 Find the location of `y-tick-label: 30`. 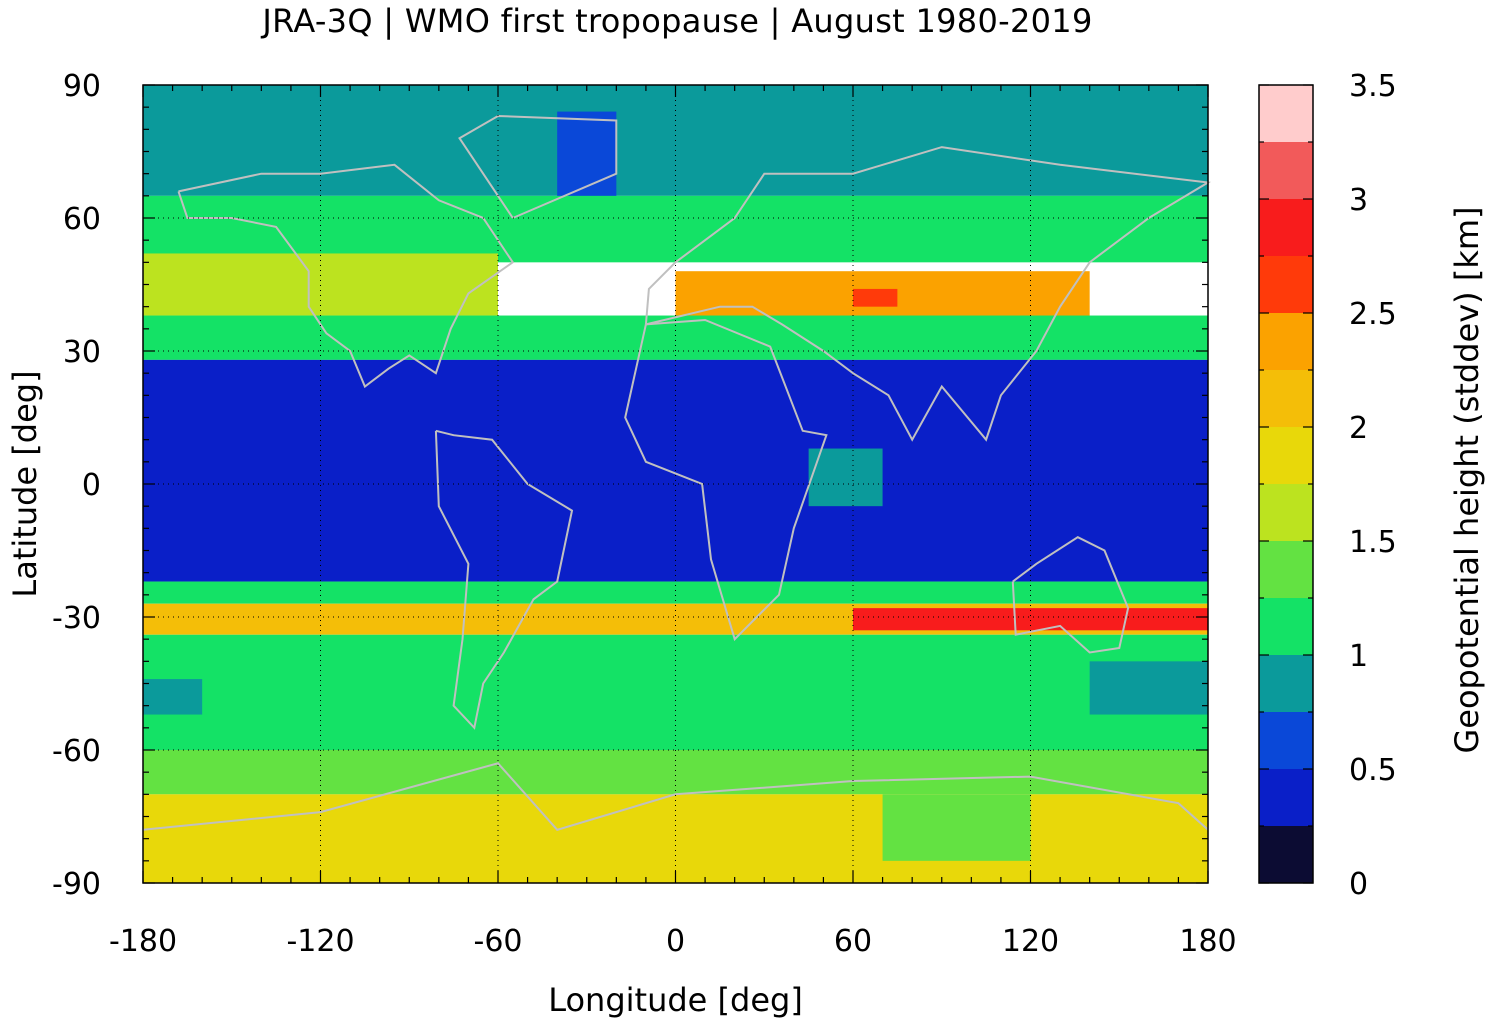

y-tick-label: 30 is located at coordinates (82, 352).